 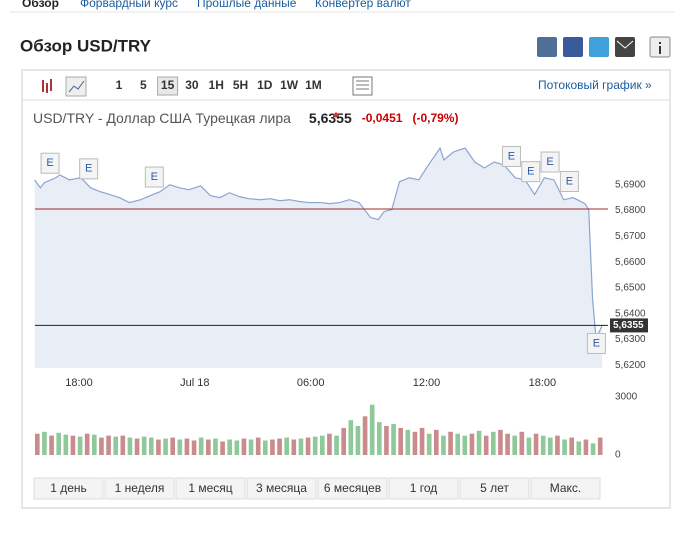 What do you see at coordinates (543, 383) in the screenshot?
I see `x-tick-label: 18:00` at bounding box center [543, 383].